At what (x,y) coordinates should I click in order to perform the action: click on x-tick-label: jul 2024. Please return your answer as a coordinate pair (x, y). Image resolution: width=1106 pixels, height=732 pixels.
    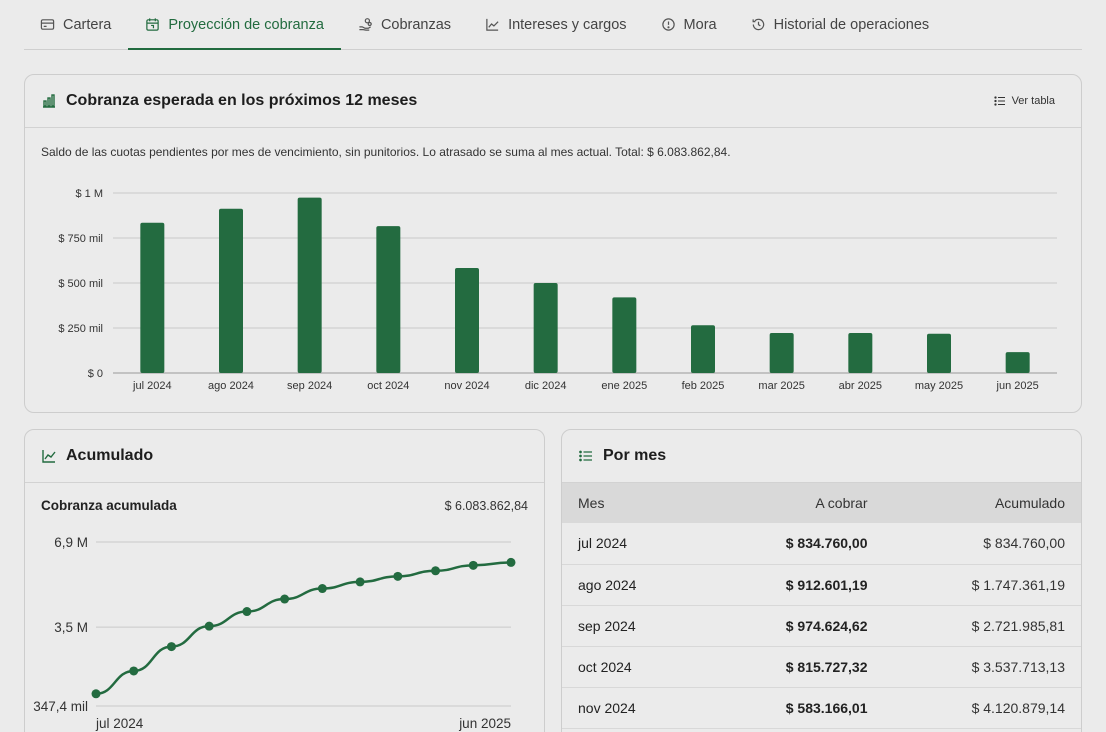
    Looking at the image, I should click on (152, 386).